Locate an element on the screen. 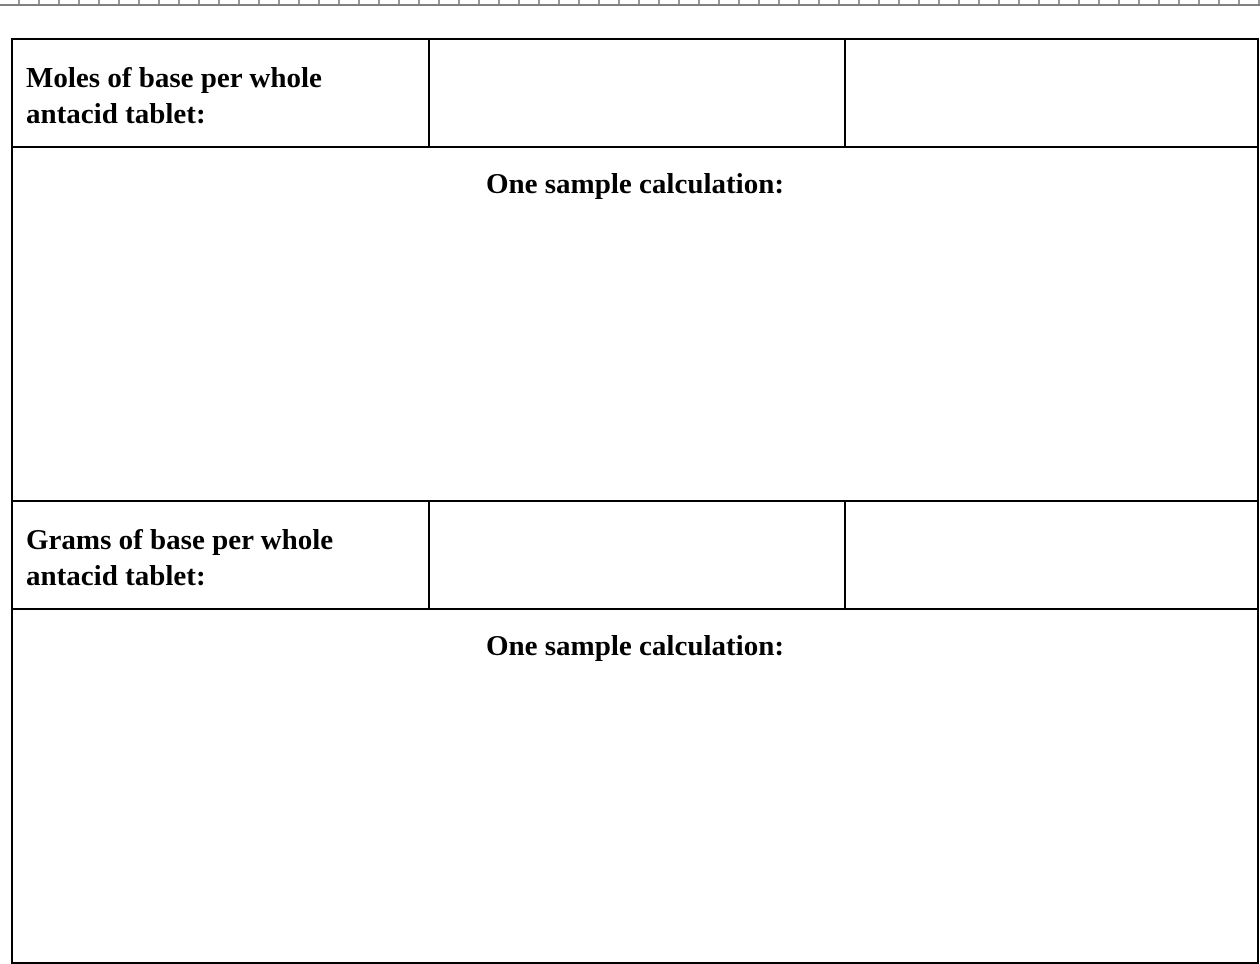  table-row: Moles of base per whole antacid tablet: is located at coordinates (635, 93).